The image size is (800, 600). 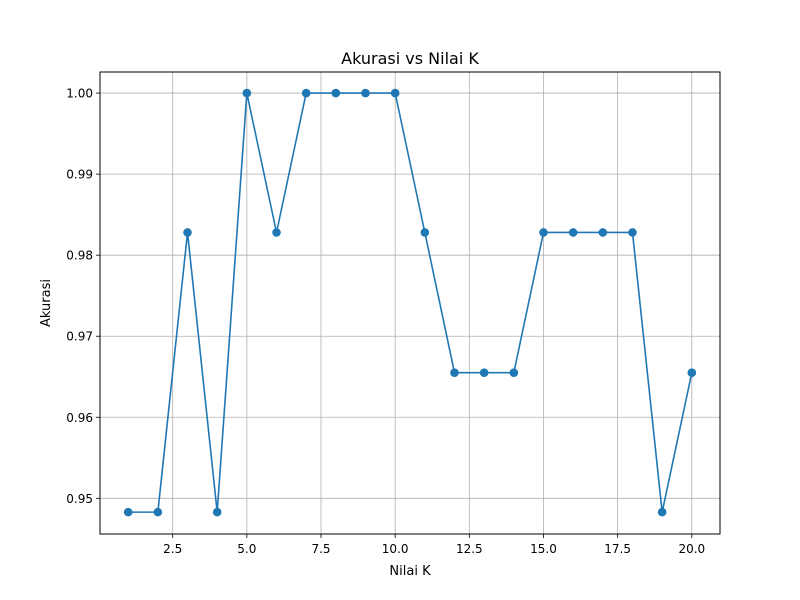 I want to click on x-tick-label: 10.0, so click(x=395, y=549).